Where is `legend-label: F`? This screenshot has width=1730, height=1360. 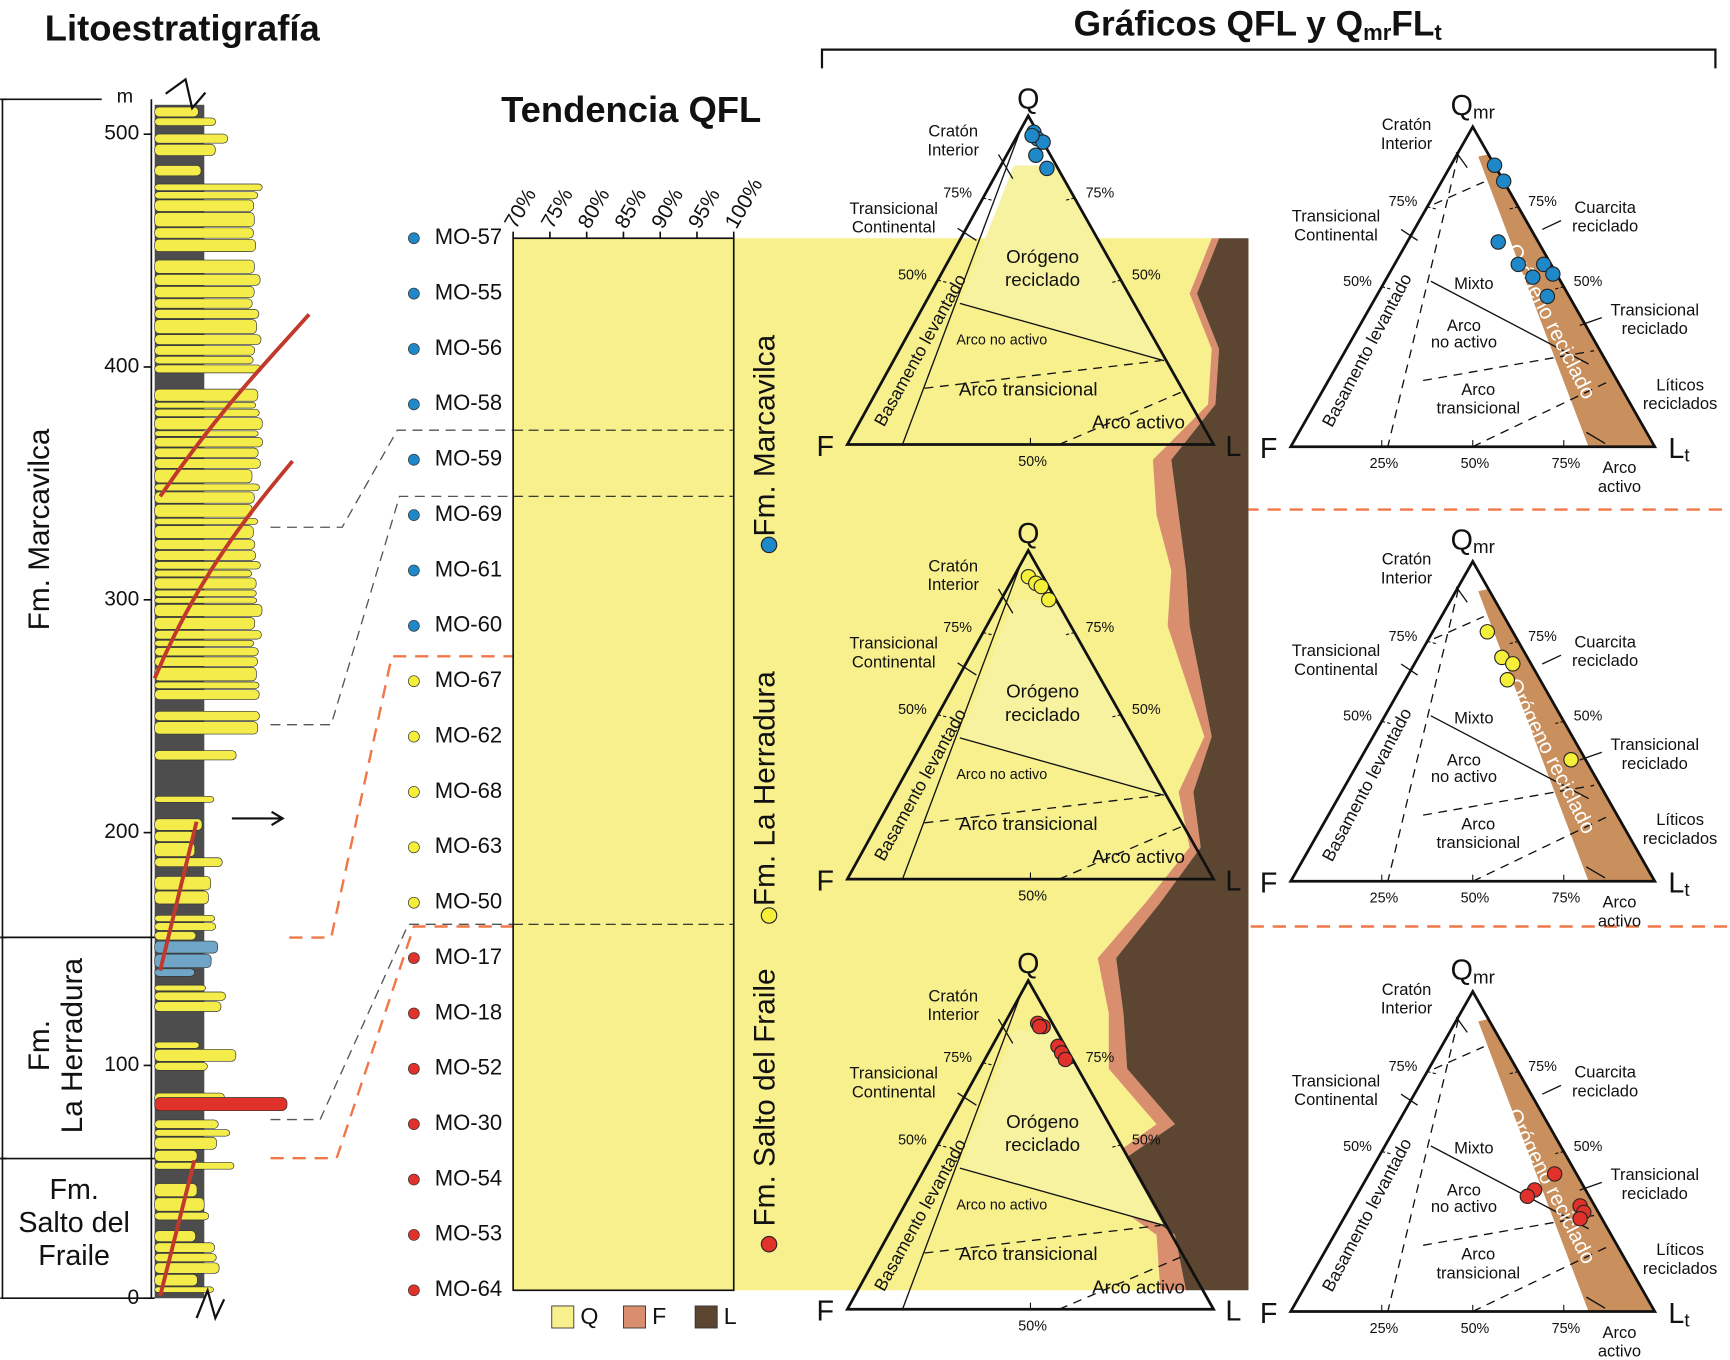
legend-label: F is located at coordinates (659, 1316).